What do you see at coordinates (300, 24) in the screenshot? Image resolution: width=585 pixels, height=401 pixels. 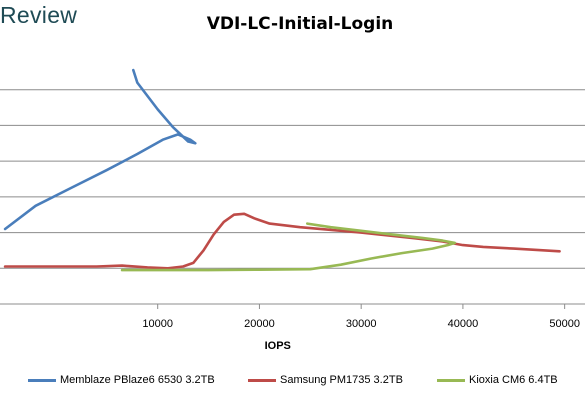 I see `chart-title: VDI-LC-Initial-Login` at bounding box center [300, 24].